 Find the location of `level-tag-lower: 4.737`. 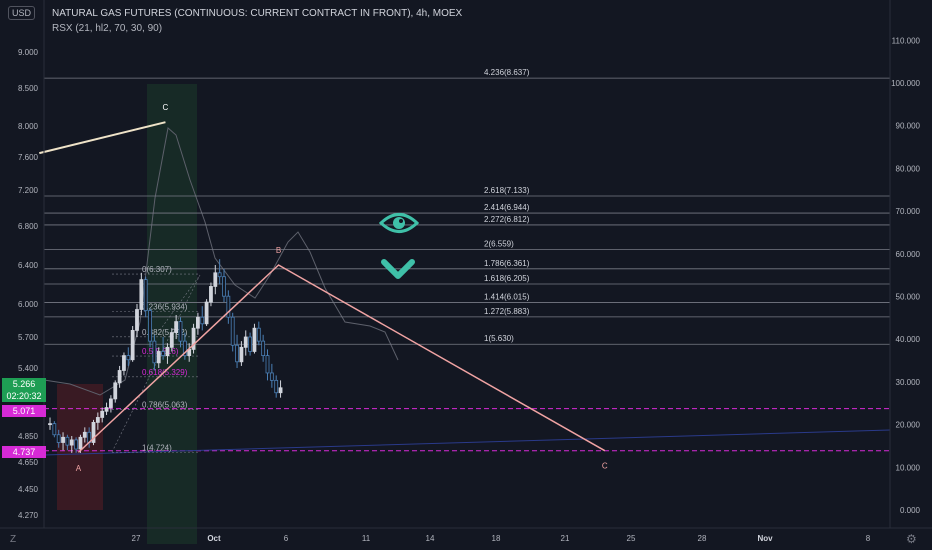

level-tag-lower: 4.737 is located at coordinates (24, 452).